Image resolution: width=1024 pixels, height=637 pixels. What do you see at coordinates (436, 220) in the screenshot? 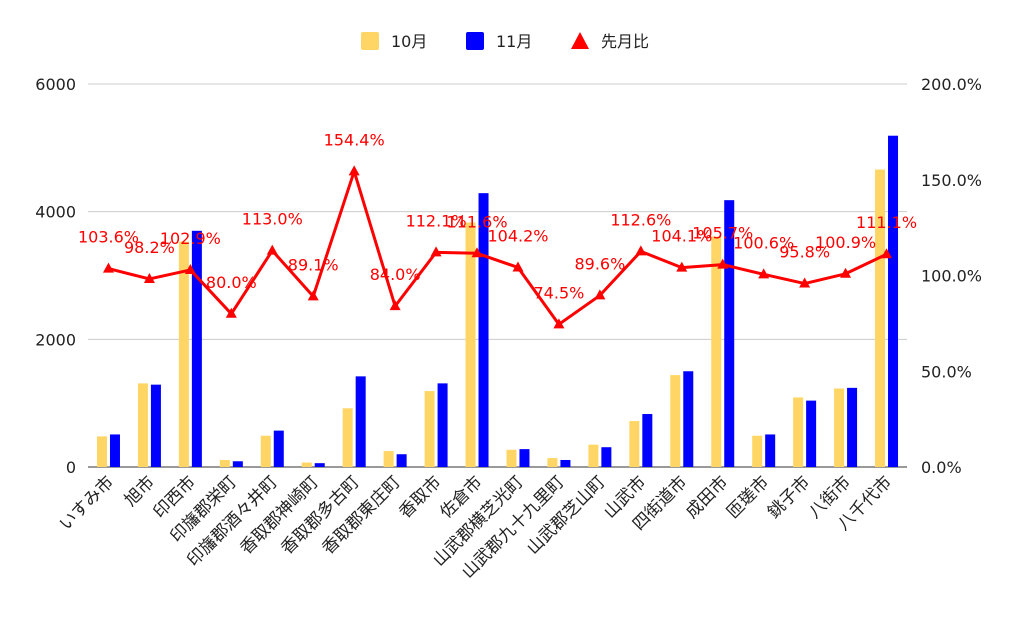
I see `data-label-先月比: 112.1%` at bounding box center [436, 220].